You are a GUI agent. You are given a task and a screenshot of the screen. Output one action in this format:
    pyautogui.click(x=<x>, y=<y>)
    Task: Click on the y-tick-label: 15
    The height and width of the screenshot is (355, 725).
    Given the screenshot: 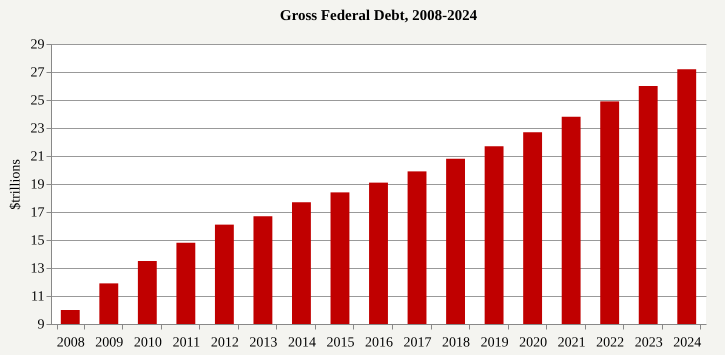 What is the action you would take?
    pyautogui.click(x=37, y=241)
    